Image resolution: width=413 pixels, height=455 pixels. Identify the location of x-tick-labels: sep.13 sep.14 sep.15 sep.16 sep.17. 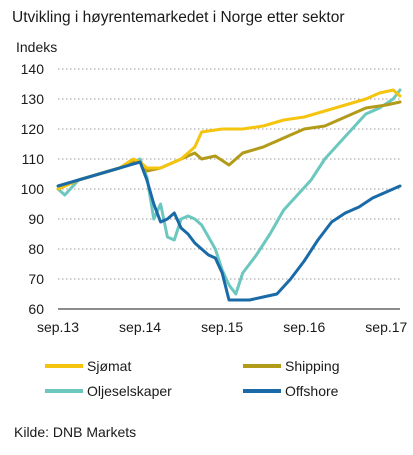
(222, 327).